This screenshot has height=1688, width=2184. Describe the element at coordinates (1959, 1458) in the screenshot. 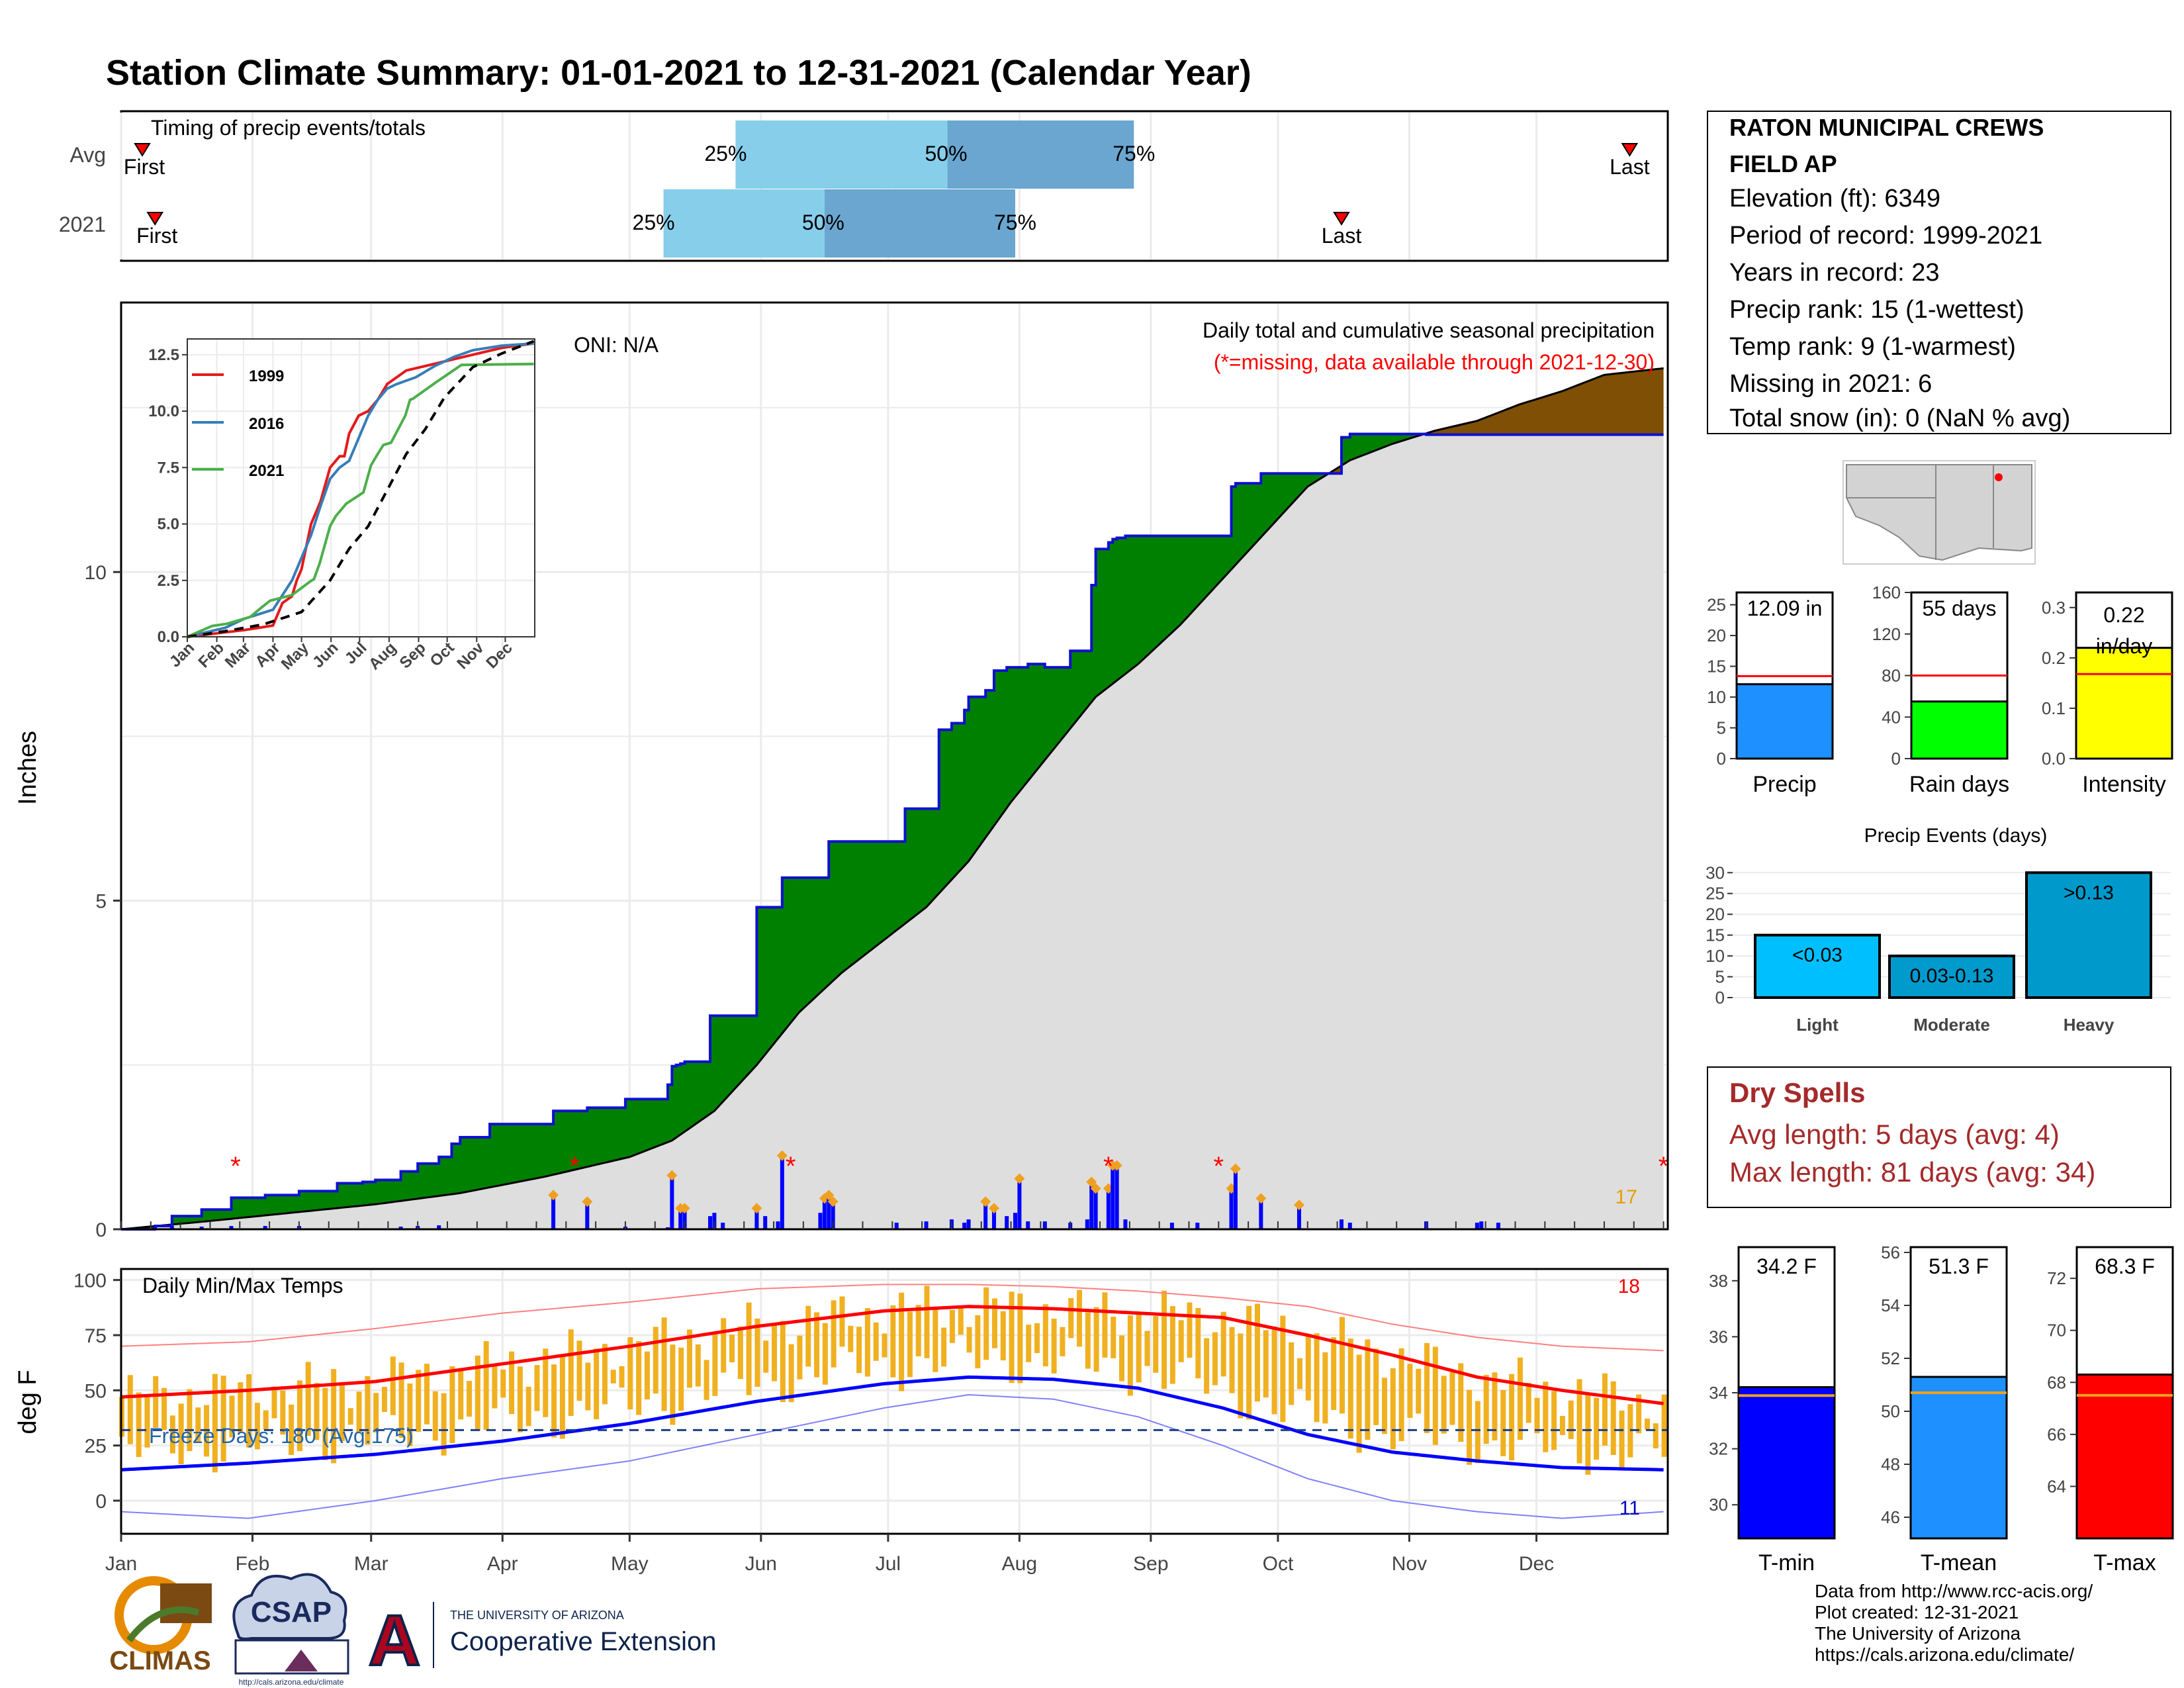

I see `tmean-summary-bar` at that location.